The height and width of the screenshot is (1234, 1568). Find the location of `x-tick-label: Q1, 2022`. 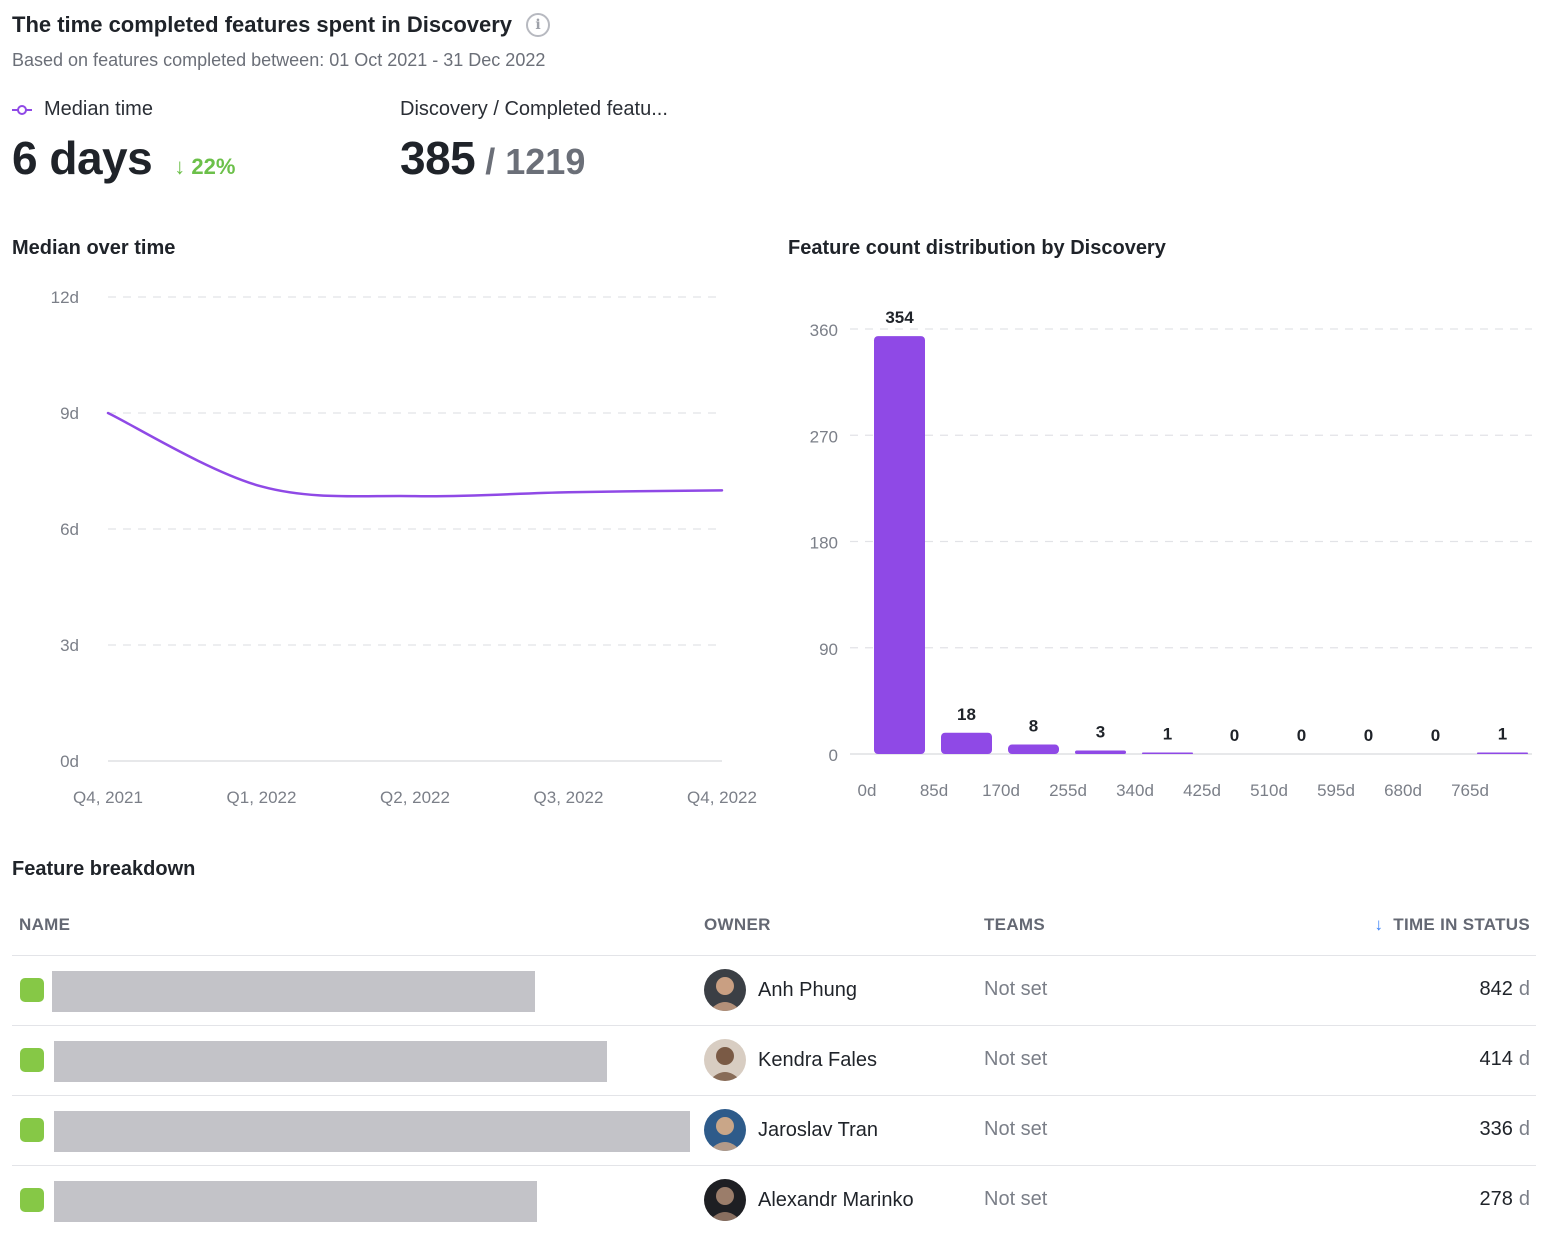

x-tick-label: Q1, 2022 is located at coordinates (262, 797).